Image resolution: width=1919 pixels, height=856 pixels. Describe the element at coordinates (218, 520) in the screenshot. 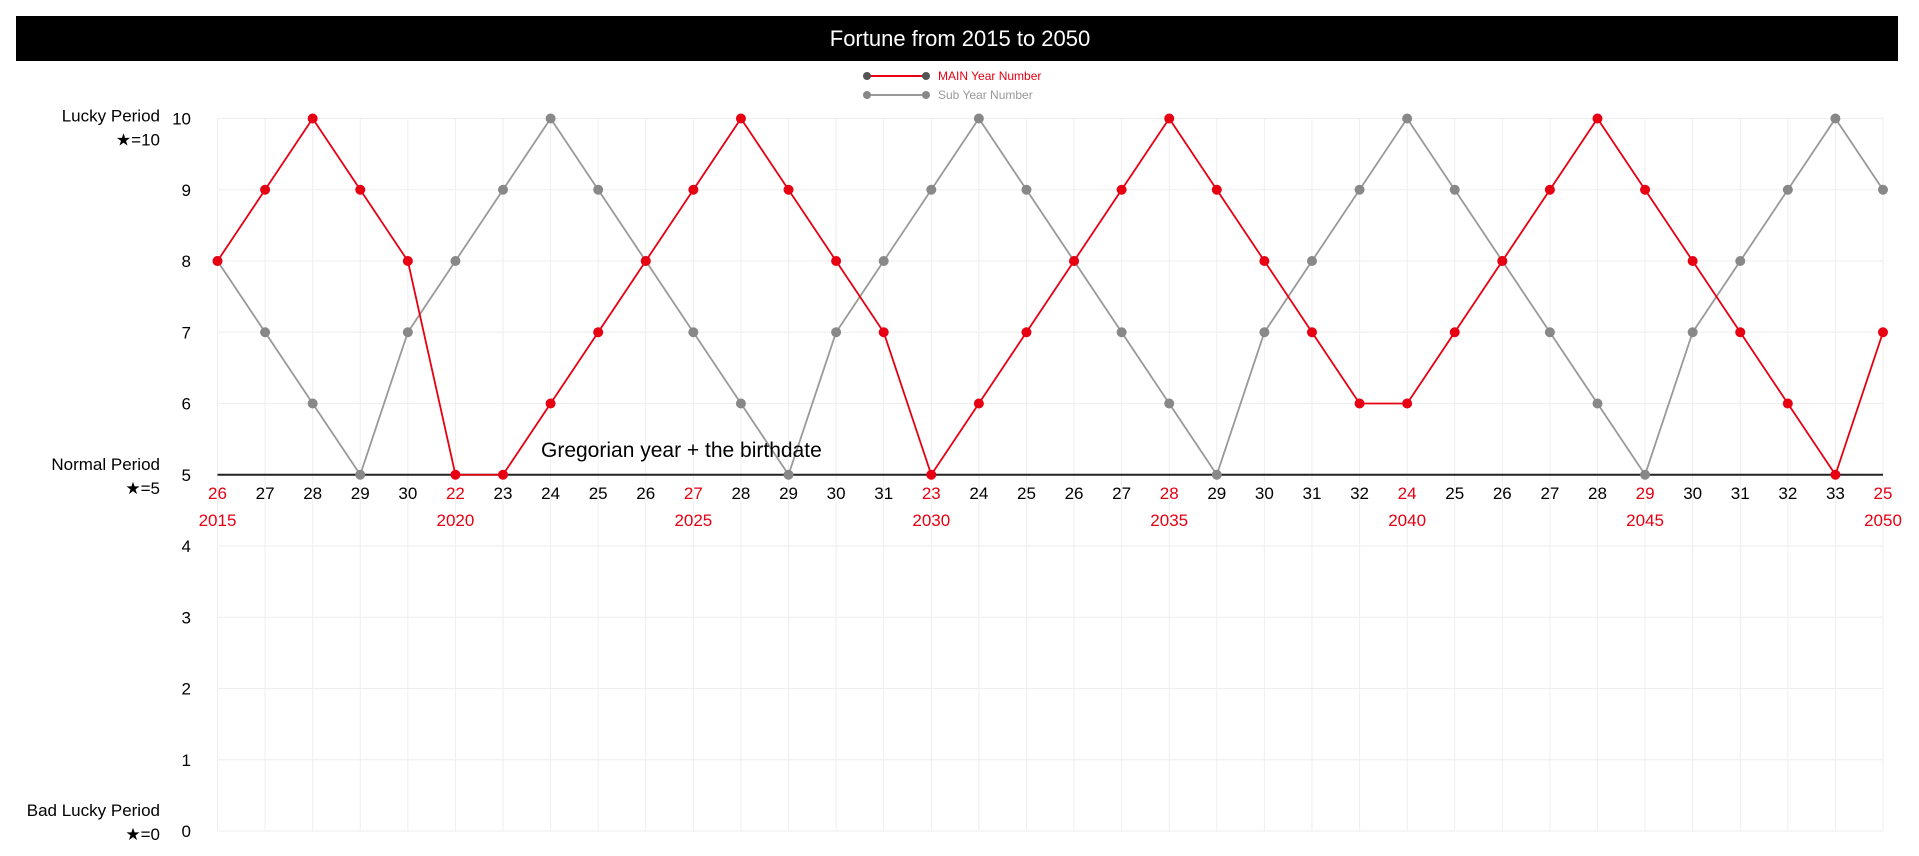

I see `year-label: 2015` at that location.